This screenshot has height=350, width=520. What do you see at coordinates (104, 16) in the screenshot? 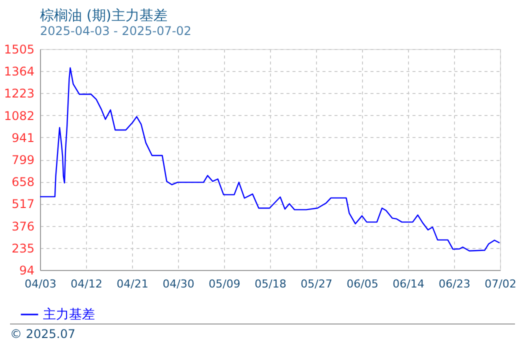
I see `chart-title: 棕榈油 (期)主力基差` at bounding box center [104, 16].